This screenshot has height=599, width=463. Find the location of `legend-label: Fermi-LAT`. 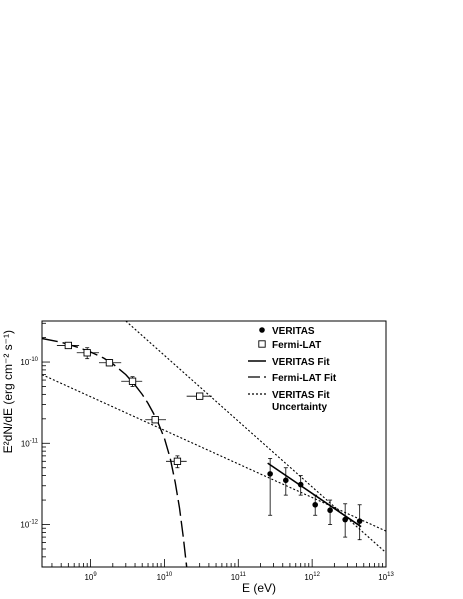

legend-label: Fermi-LAT is located at coordinates (296, 345).